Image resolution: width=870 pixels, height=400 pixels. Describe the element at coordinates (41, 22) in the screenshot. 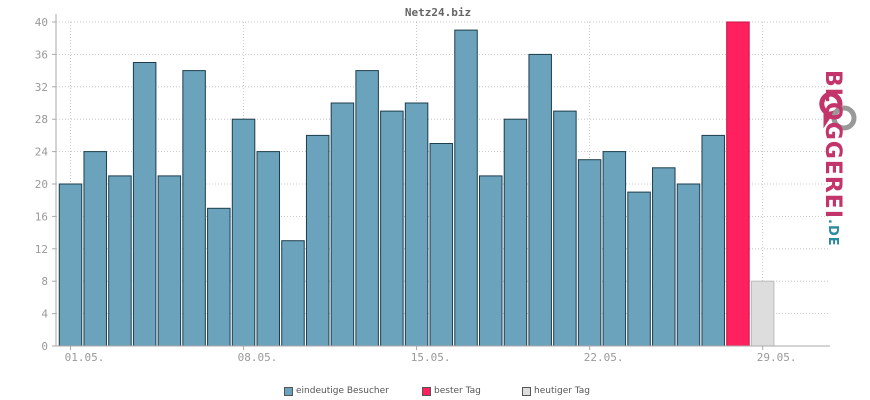

I see `y-tick-label: 40` at that location.